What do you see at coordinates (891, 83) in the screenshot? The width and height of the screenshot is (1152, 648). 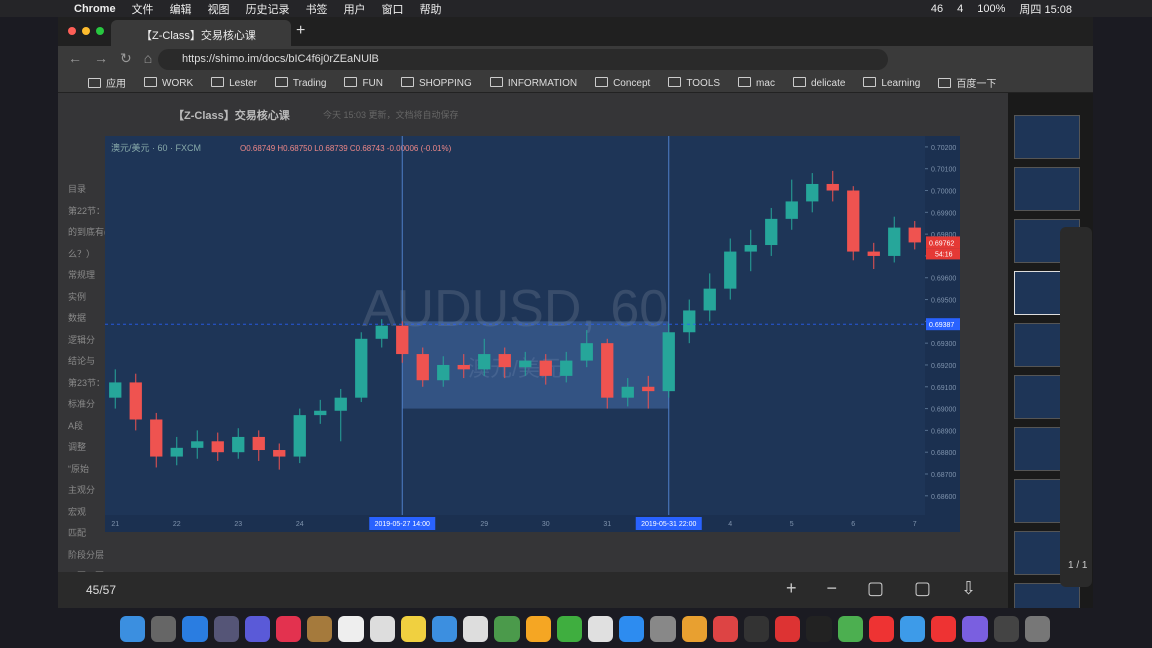 I see `bookmark: Learning` at bounding box center [891, 83].